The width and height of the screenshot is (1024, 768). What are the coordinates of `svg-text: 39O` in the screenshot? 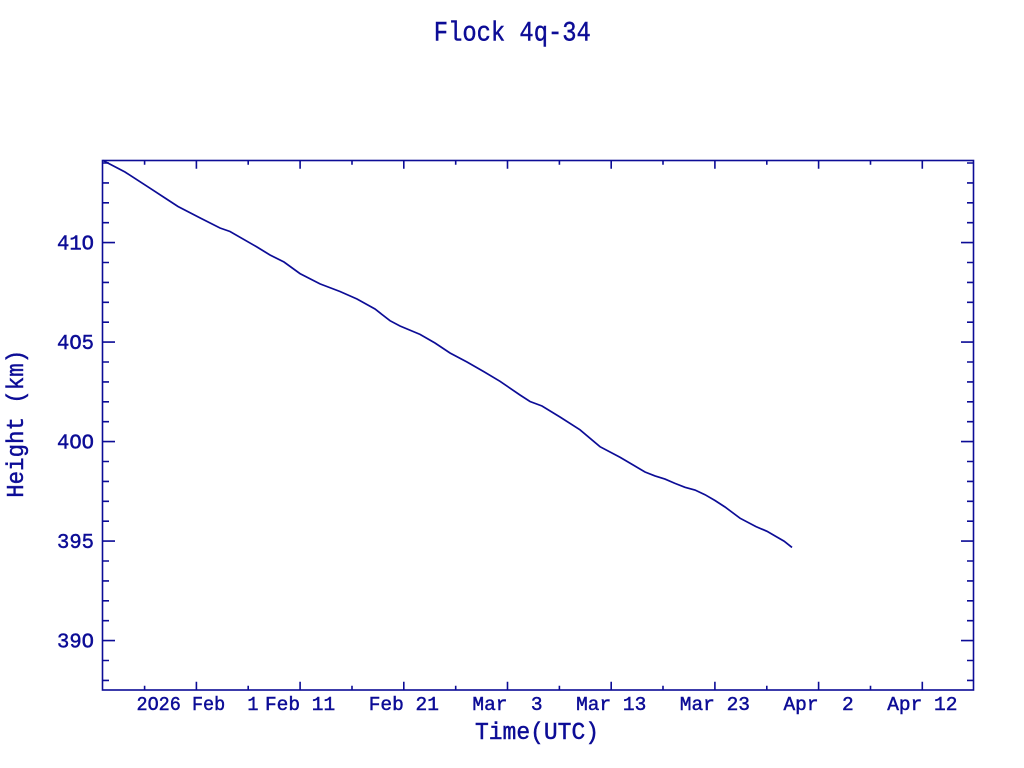 It's located at (75, 642).